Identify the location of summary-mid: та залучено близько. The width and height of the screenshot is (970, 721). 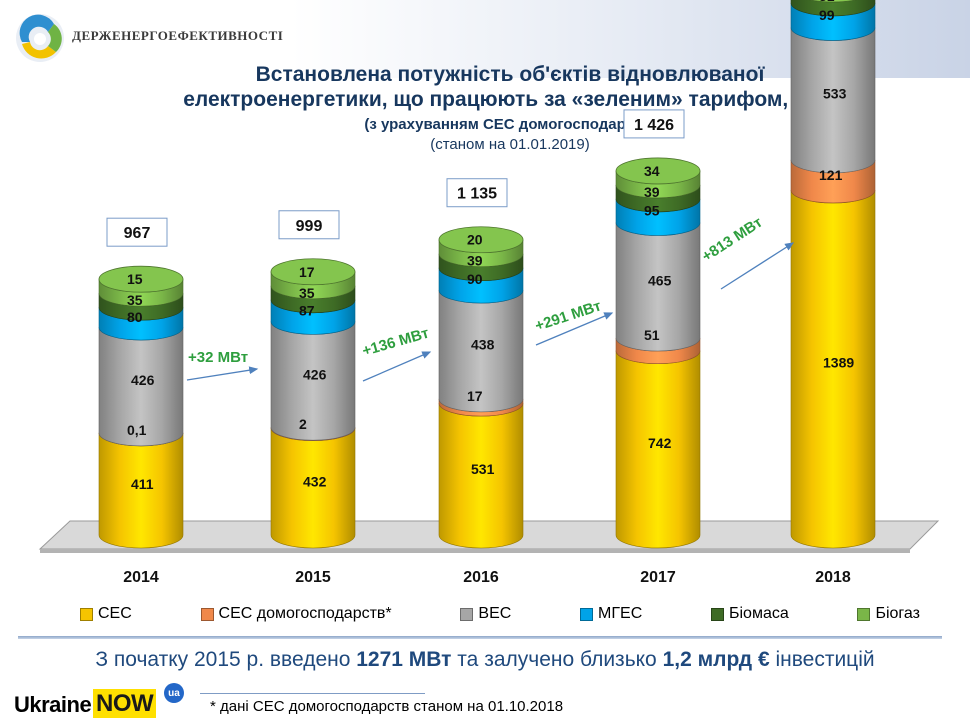
(557, 659).